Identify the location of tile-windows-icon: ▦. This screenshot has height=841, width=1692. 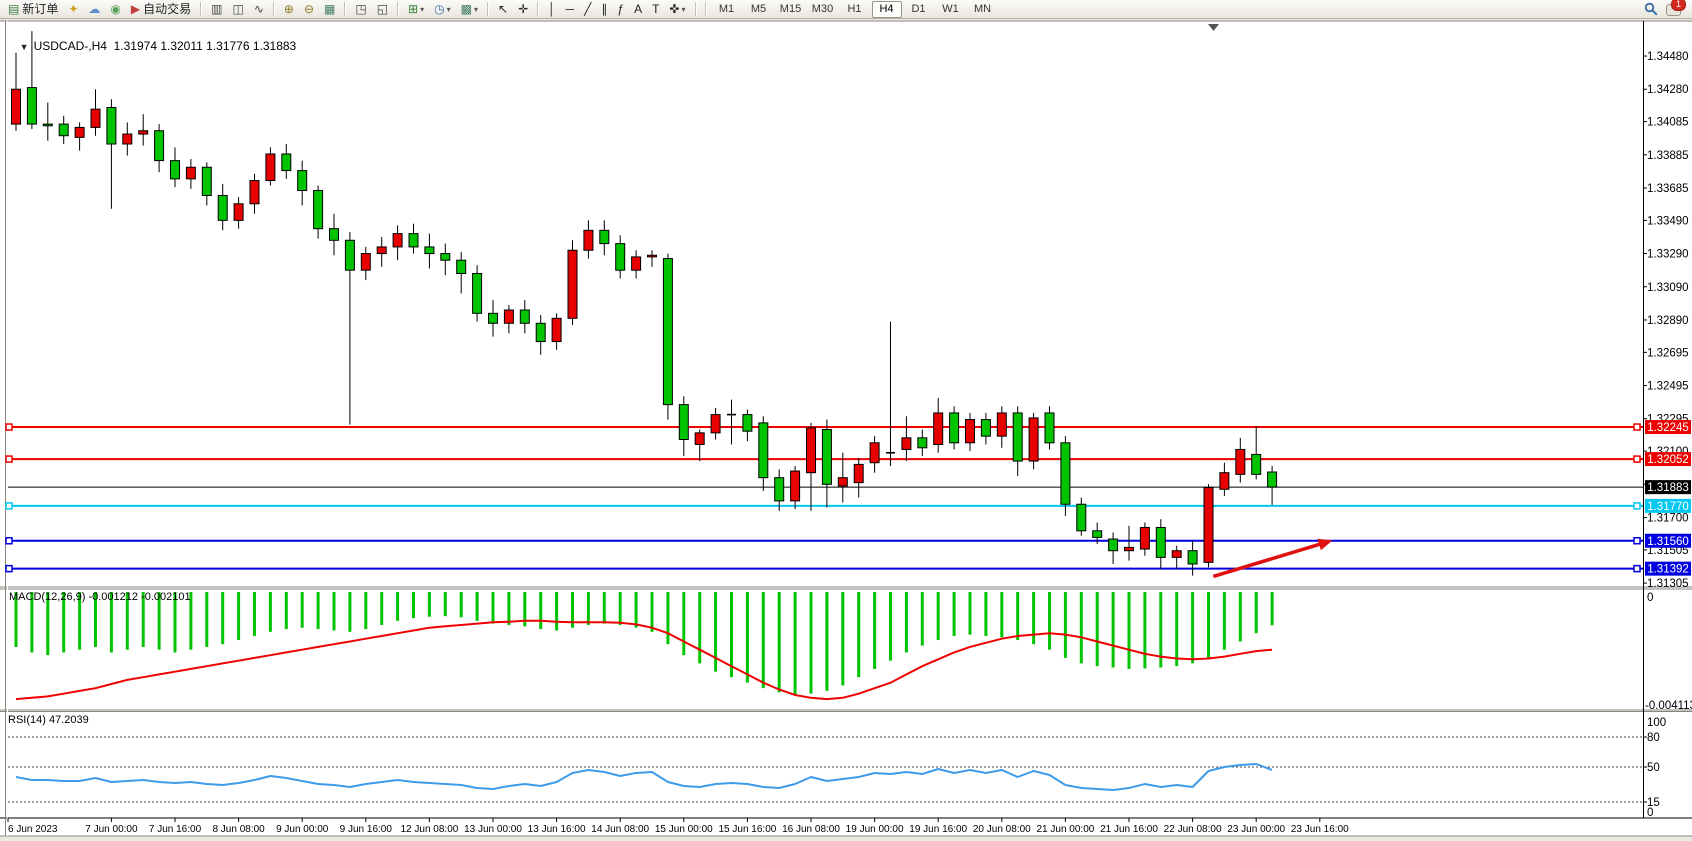
(330, 8).